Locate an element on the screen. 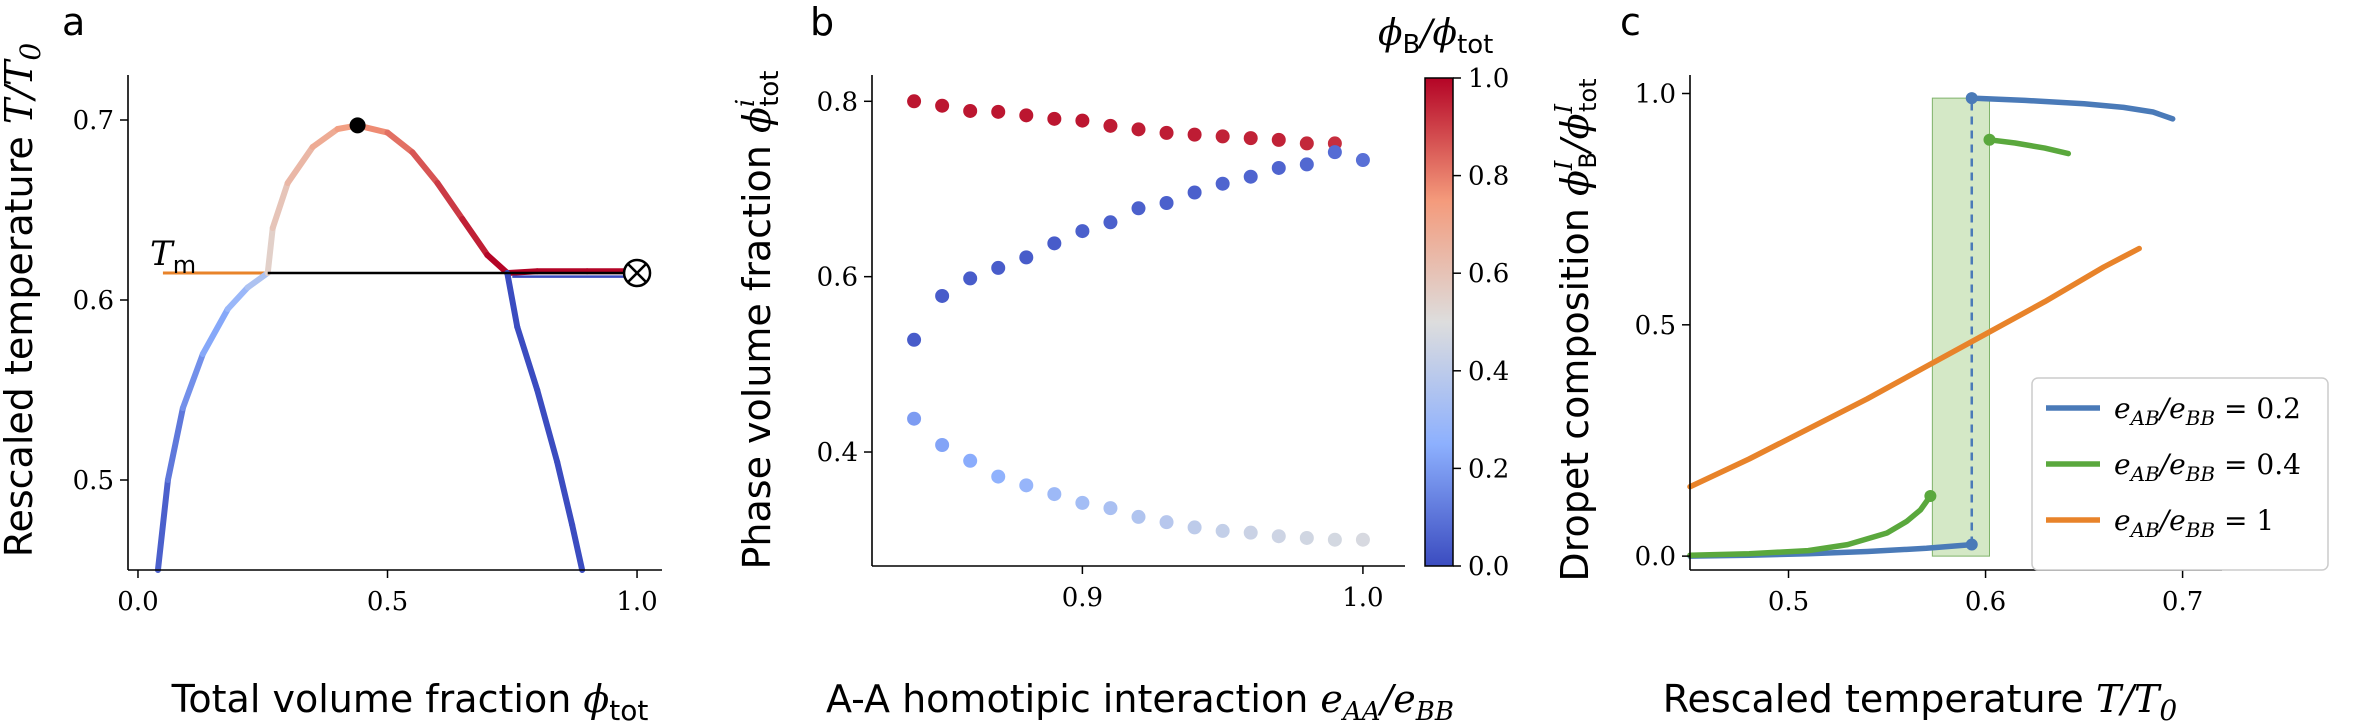  panel-a-x-tick-label: 0.5 is located at coordinates (387, 602).